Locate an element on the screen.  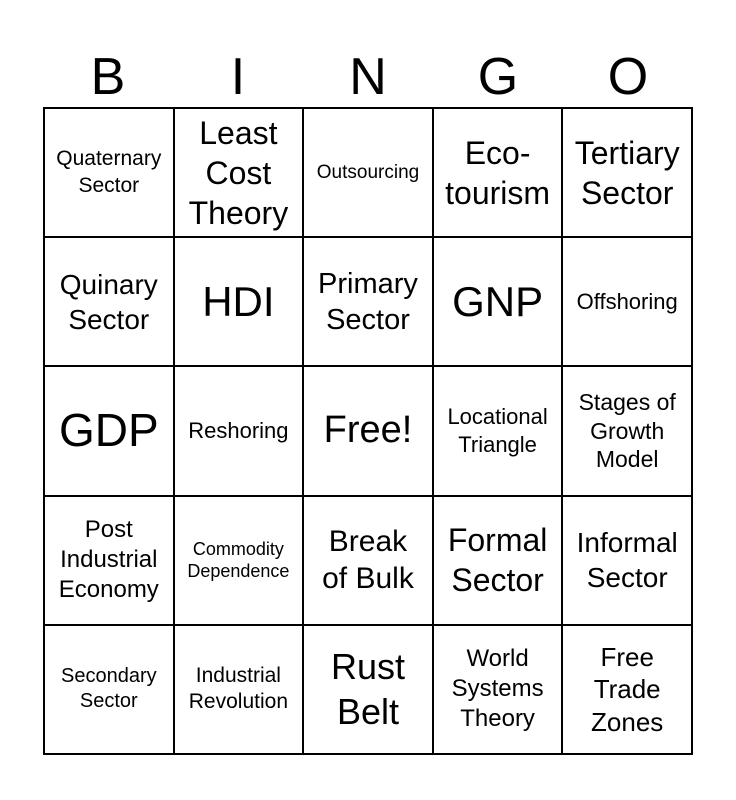
title-letter-o: O is located at coordinates (628, 77).